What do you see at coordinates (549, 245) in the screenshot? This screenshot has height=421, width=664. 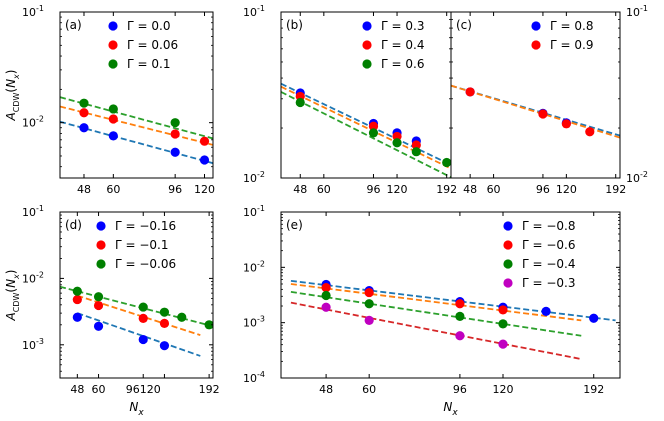 I see `legend-entry: Γ = −0.6` at bounding box center [549, 245].